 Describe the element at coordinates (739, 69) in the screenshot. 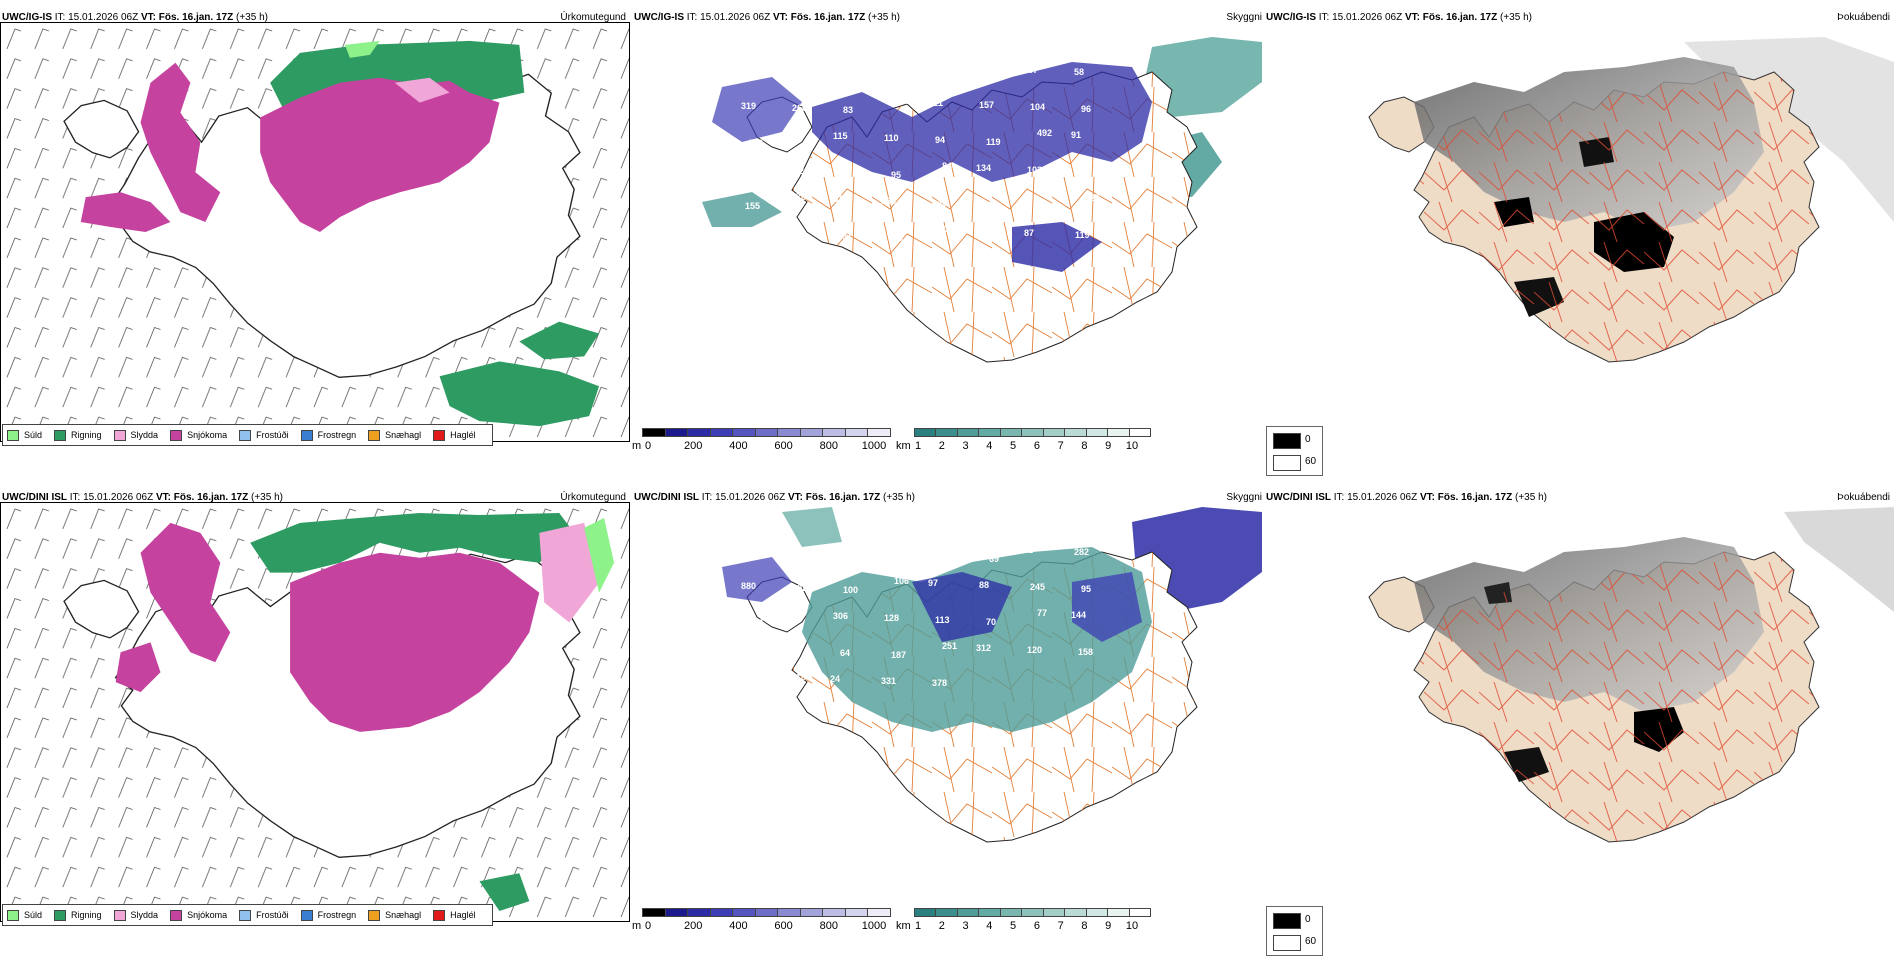

I see `ceiling-value-label: 62` at that location.